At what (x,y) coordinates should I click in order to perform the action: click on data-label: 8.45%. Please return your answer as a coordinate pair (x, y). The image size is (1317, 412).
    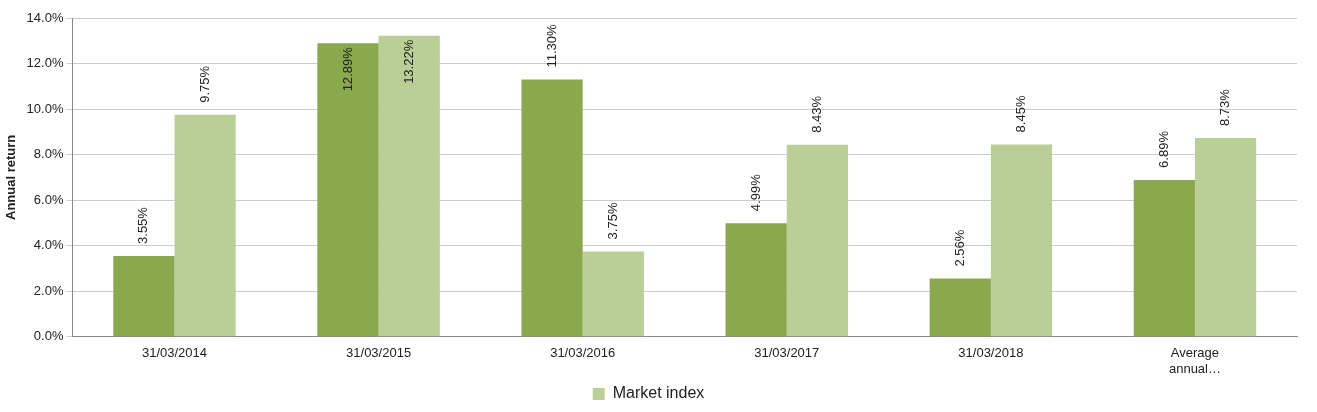
    Looking at the image, I should click on (1021, 114).